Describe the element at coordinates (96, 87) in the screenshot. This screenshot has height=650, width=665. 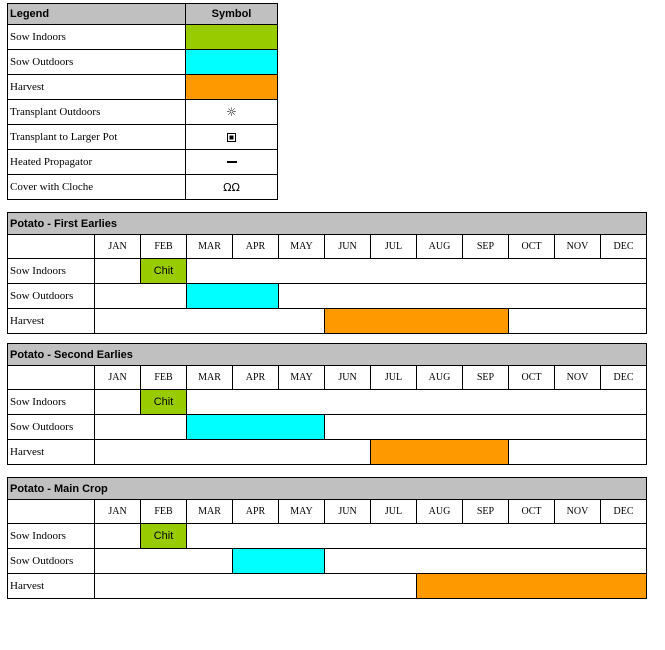
I see `legend-label: Harvest` at that location.